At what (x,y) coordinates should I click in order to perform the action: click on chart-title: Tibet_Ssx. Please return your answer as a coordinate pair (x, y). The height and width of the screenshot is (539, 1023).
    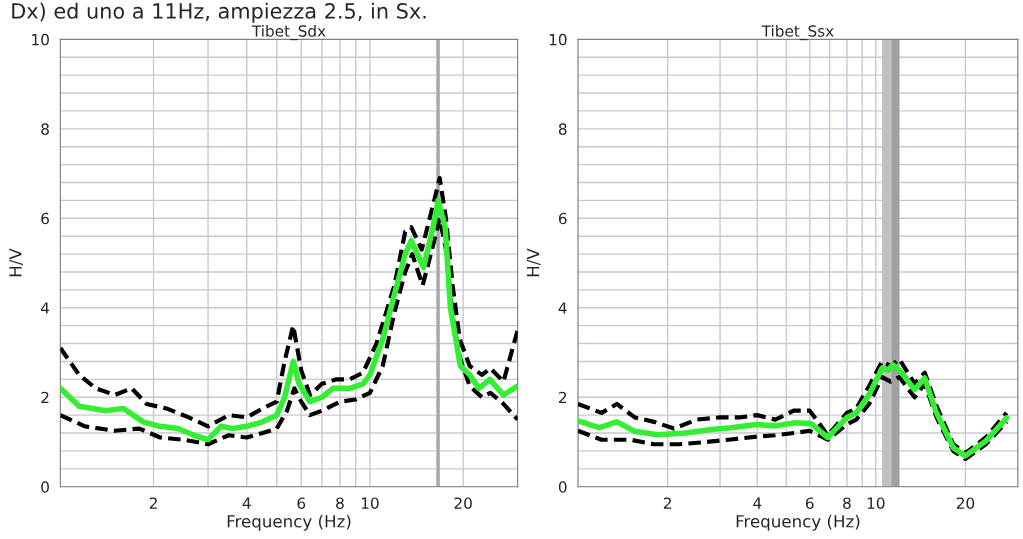
    Looking at the image, I should click on (797, 32).